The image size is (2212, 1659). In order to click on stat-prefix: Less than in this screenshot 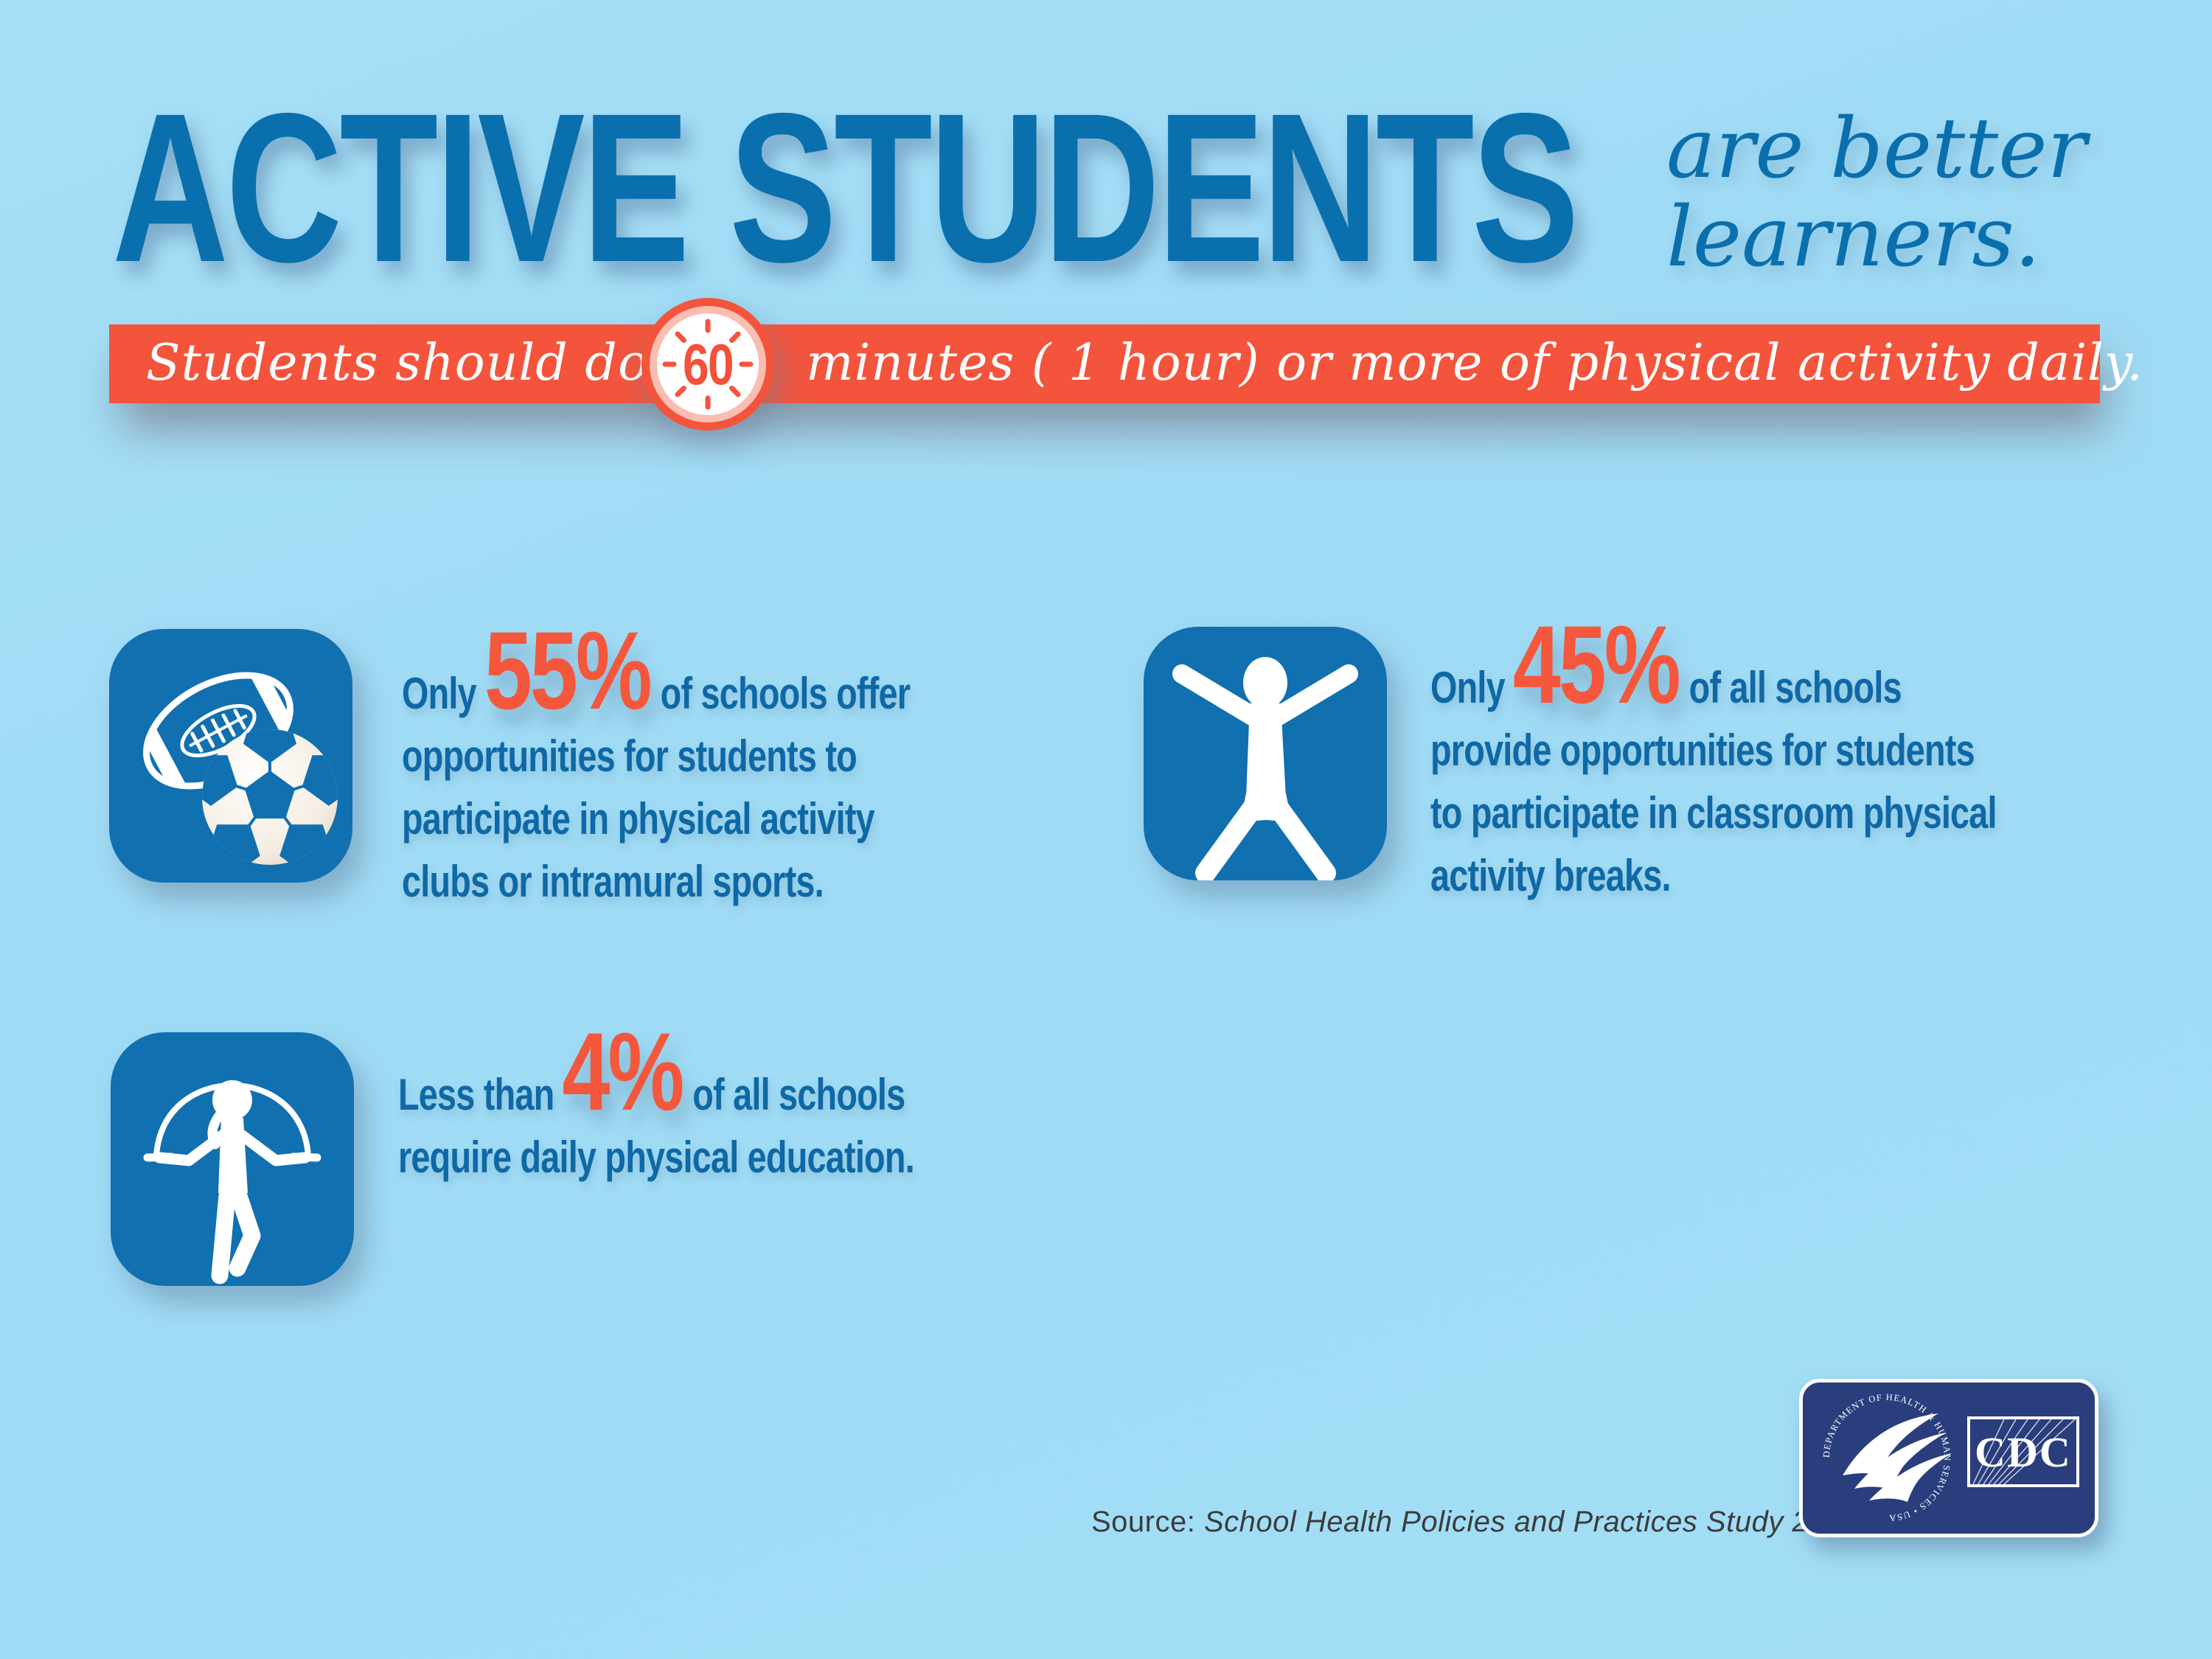, I will do `click(476, 1094)`.